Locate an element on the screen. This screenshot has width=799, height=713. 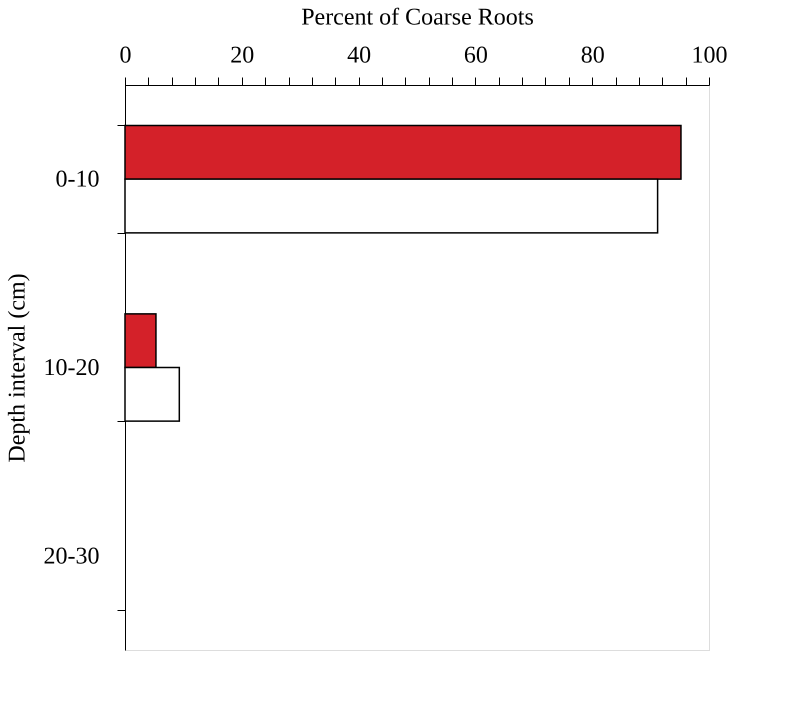
x-tick-label: 60 is located at coordinates (476, 55).